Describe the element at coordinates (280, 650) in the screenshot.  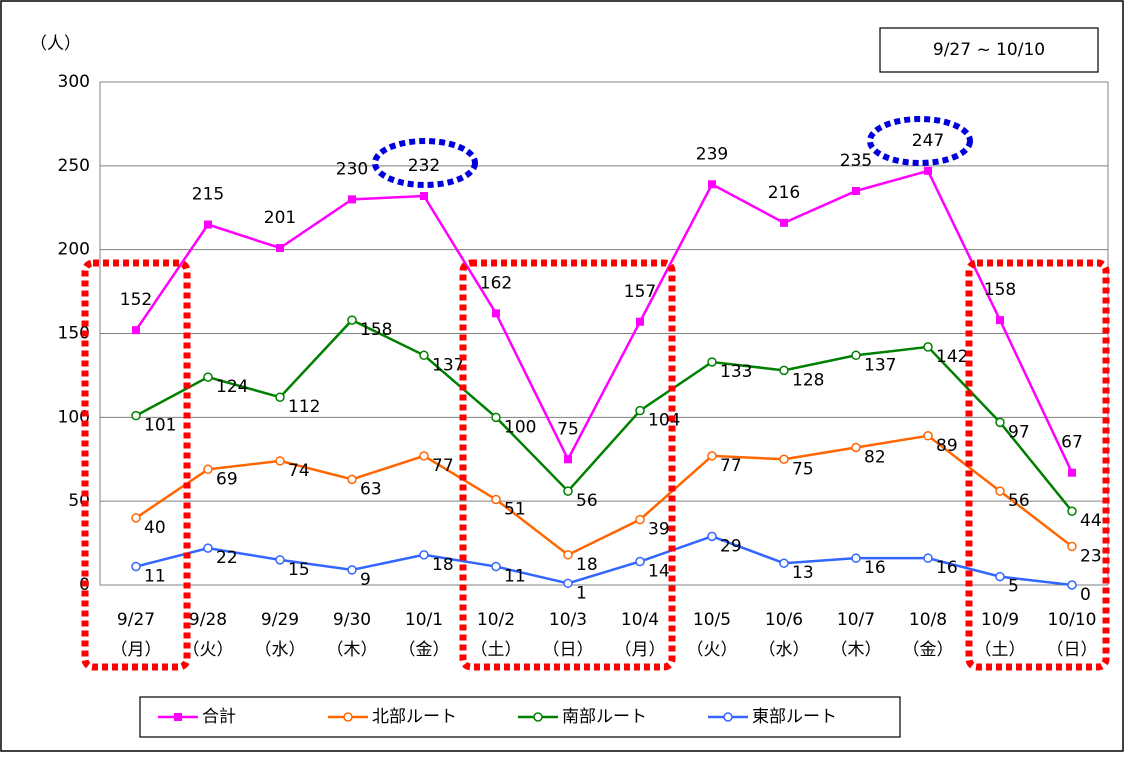
I see `x-tick-sublabel: （水）` at that location.